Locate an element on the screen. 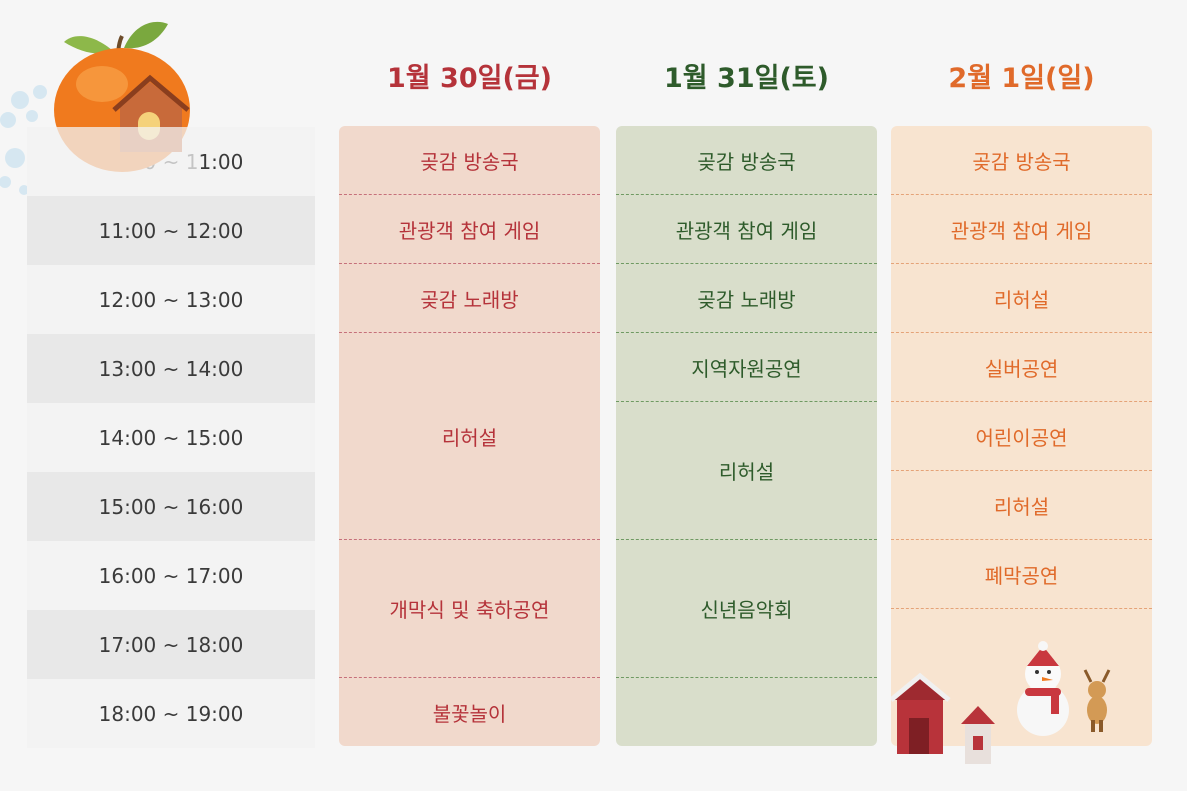 The width and height of the screenshot is (1187, 791). event-cell: 신년음악회 is located at coordinates (746, 609).